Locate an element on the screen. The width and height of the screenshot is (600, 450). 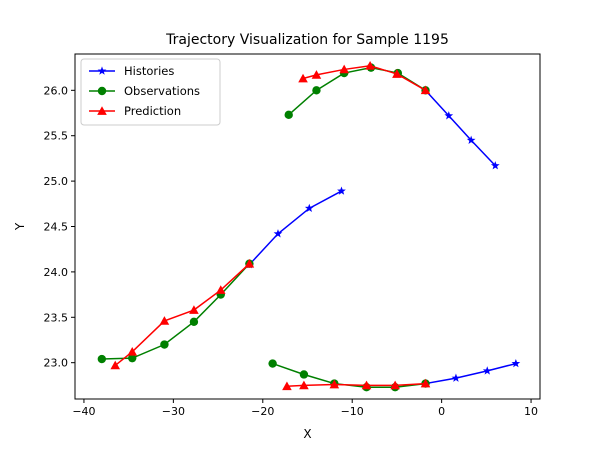
y-tick-label: 24.0 is located at coordinates (56, 272).